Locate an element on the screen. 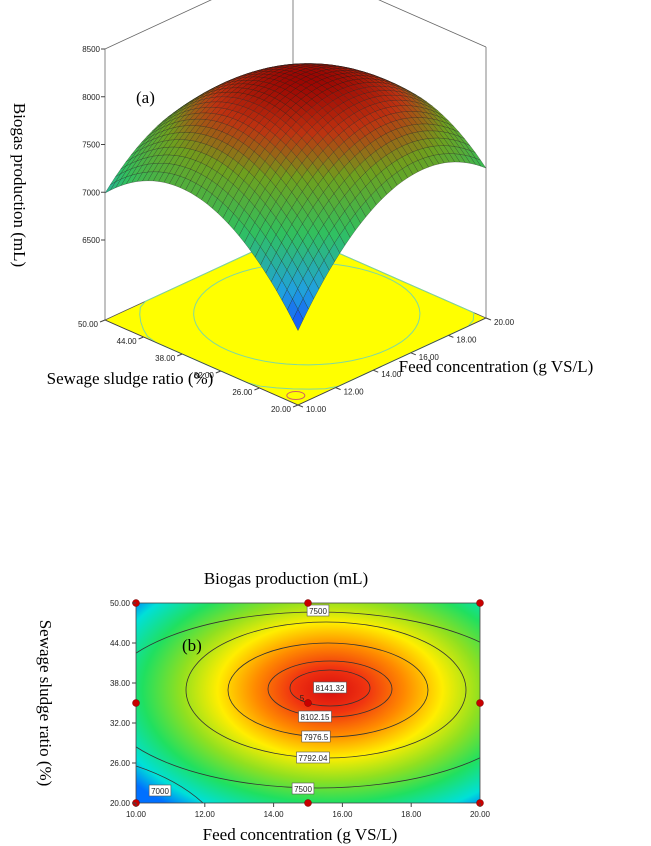 The width and height of the screenshot is (651, 846). replicate-count: 5 is located at coordinates (302, 698).